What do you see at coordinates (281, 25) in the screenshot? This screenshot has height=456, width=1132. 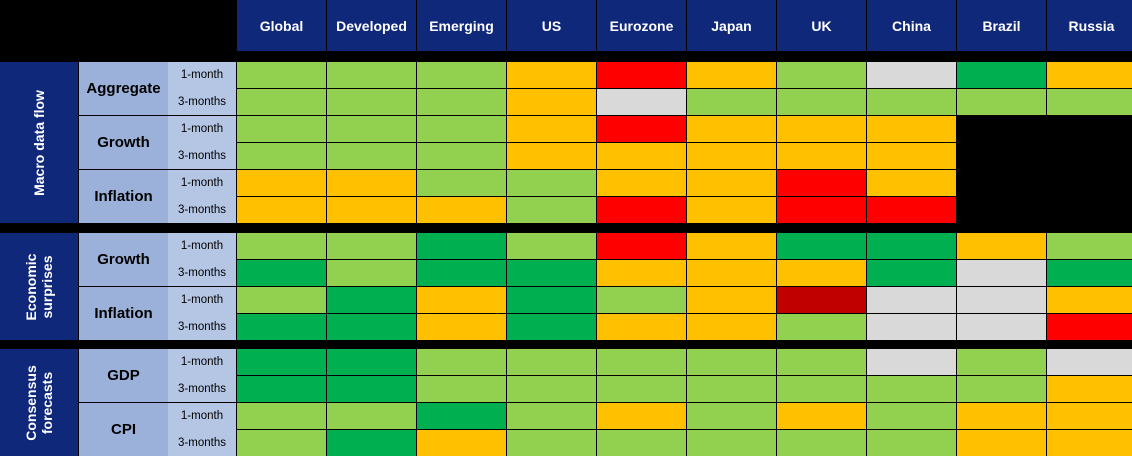 I see `column-header-global: Global` at bounding box center [281, 25].